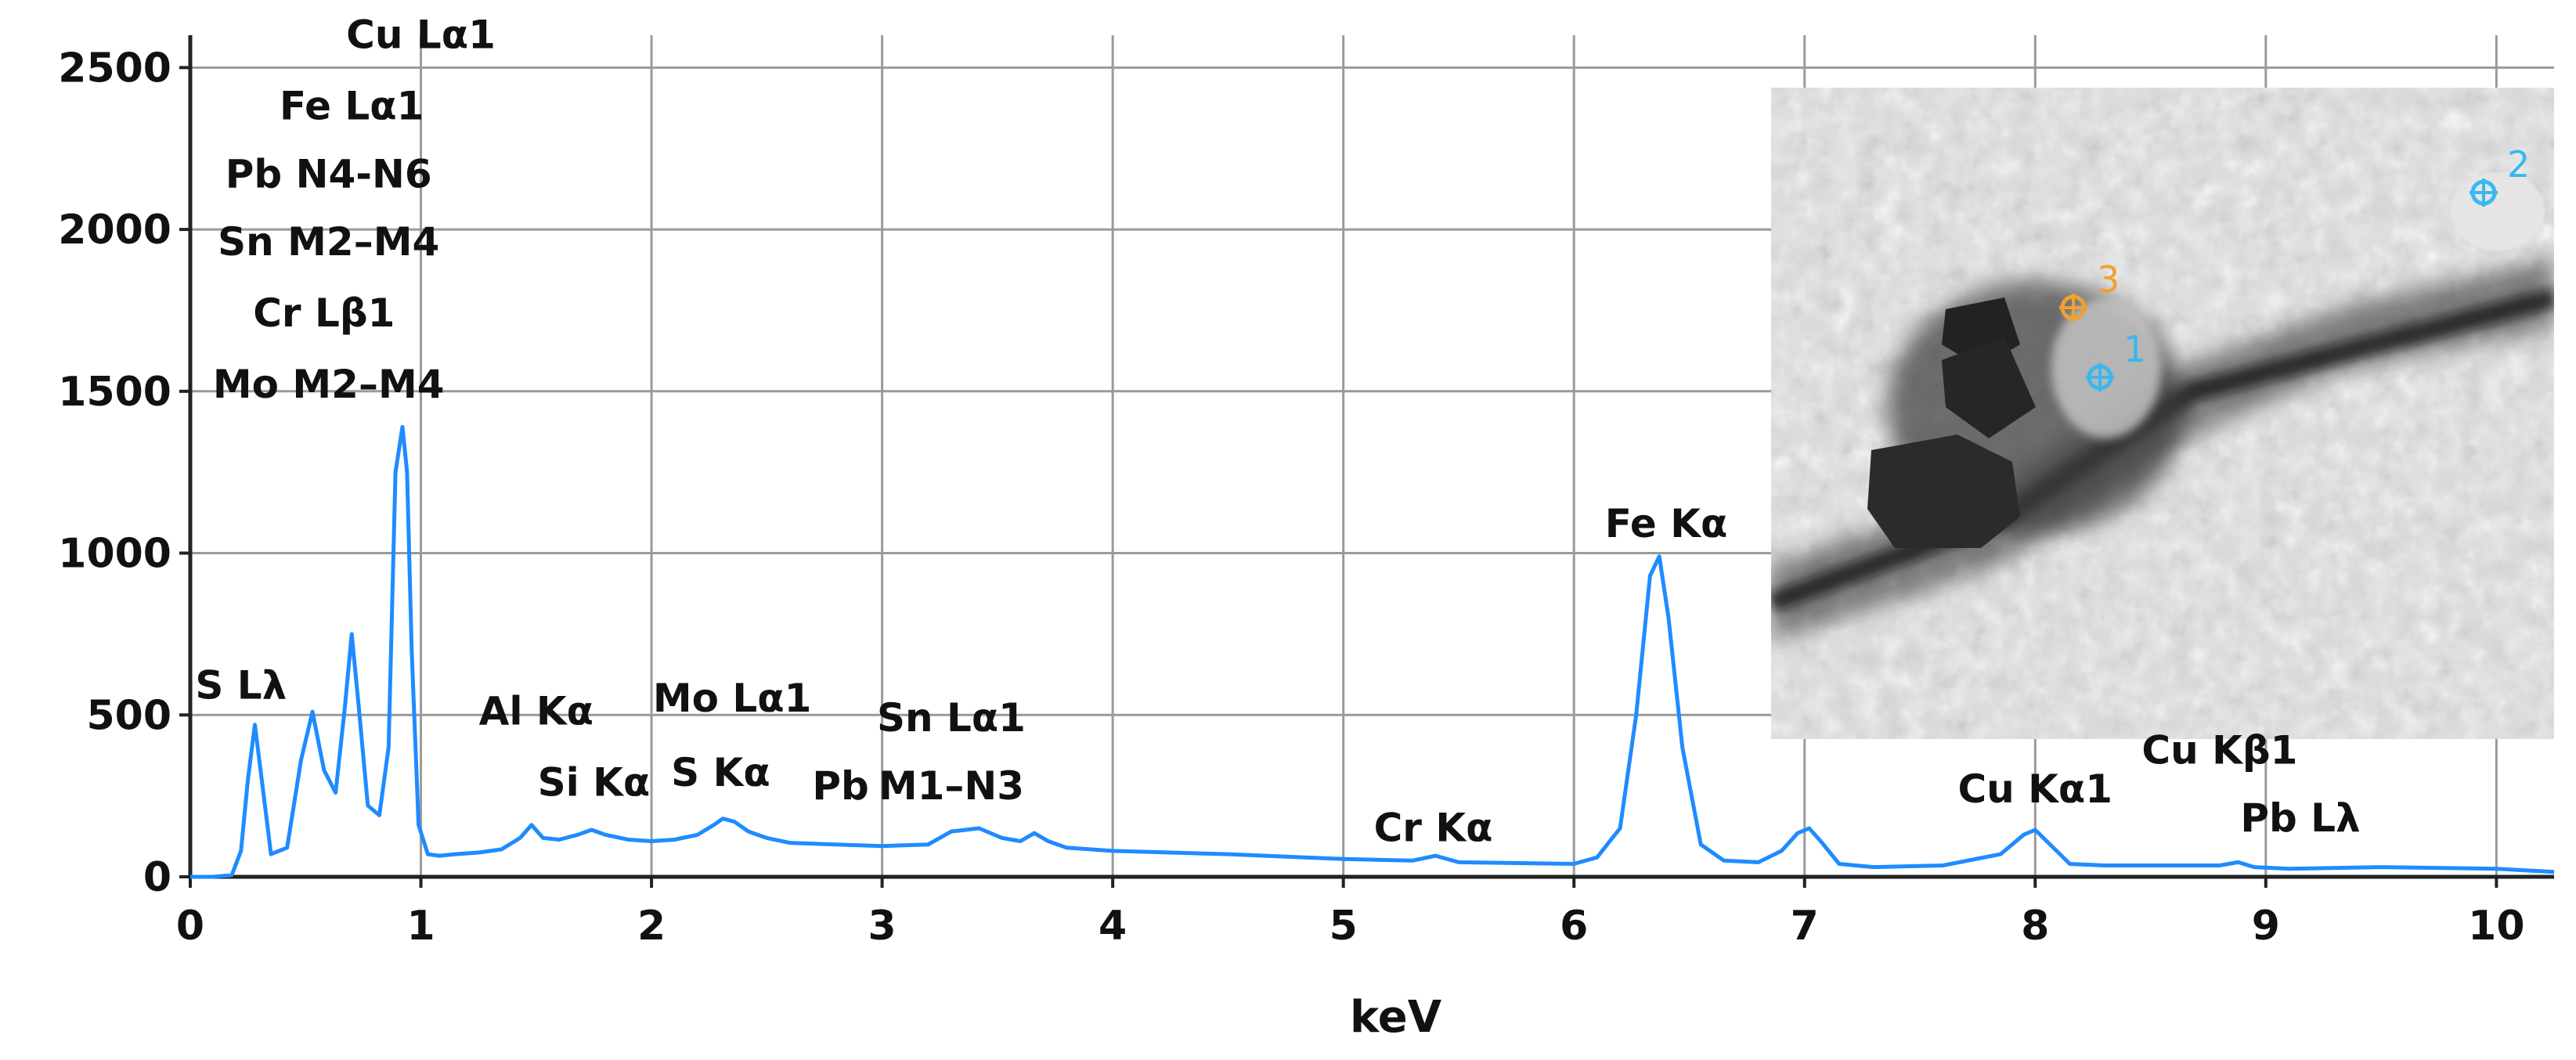 The height and width of the screenshot is (1060, 2576). Describe the element at coordinates (1113, 926) in the screenshot. I see `x-tick-label: 4` at that location.